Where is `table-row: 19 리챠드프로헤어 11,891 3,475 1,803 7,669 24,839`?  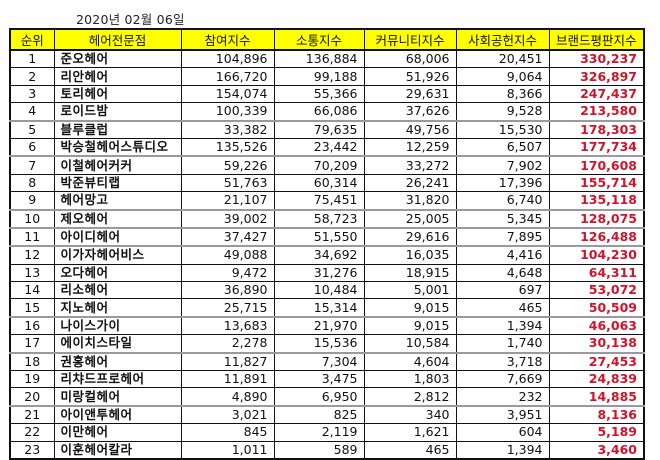
table-row: 19 리챠드프로헤어 11,891 3,475 1,803 7,669 24,839 is located at coordinates (327, 379).